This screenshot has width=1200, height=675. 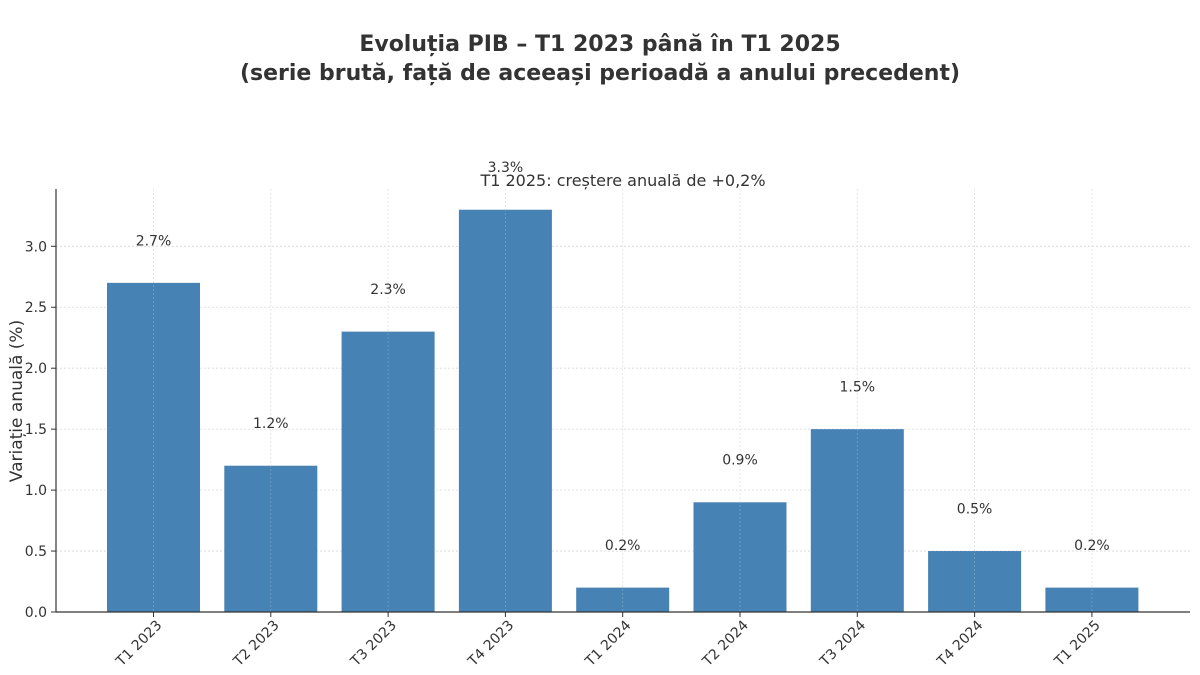 I want to click on y-axis-ticks: 0.0 0.5 1.0 1.5 2.0 2.5 3.0, so click(x=40, y=430).